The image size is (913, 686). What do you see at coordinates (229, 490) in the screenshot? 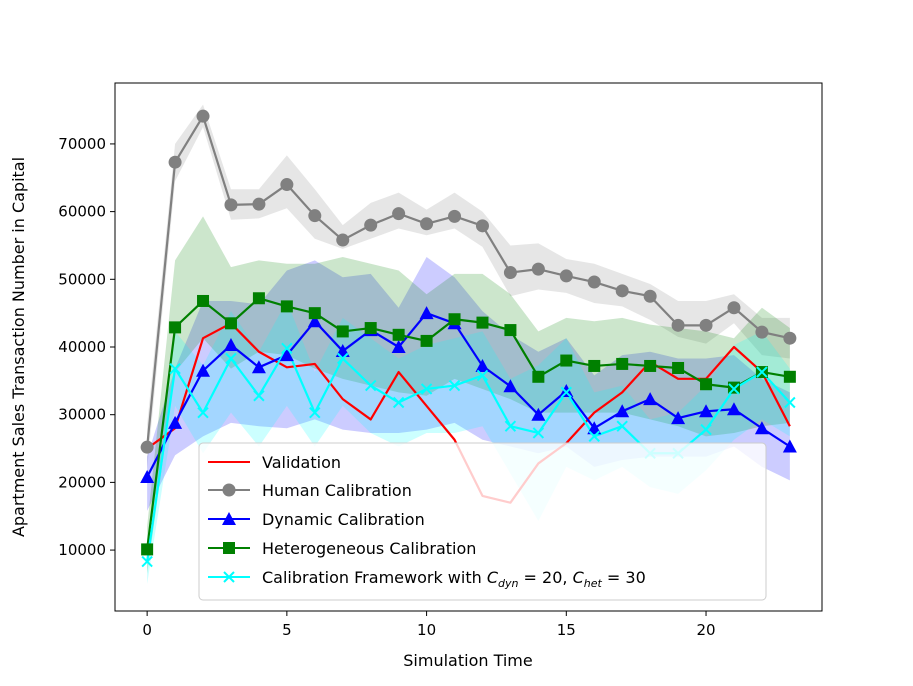
I see `legend-marker-human` at bounding box center [229, 490].